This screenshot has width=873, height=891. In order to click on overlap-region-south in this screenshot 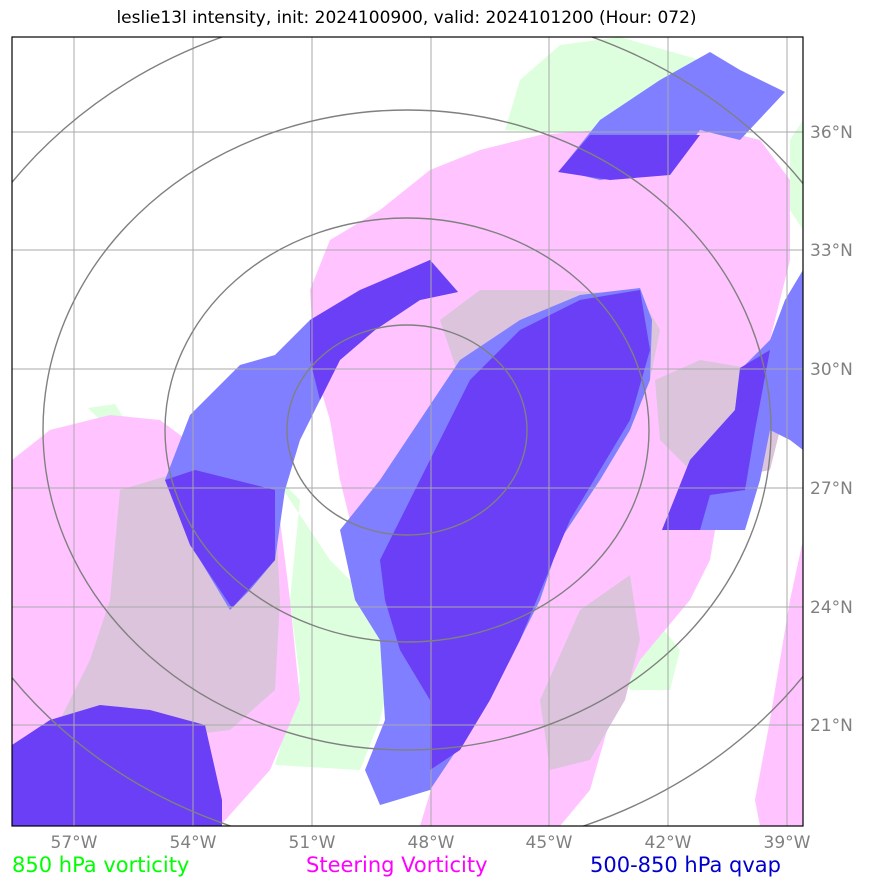, I will do `click(590, 672)`.